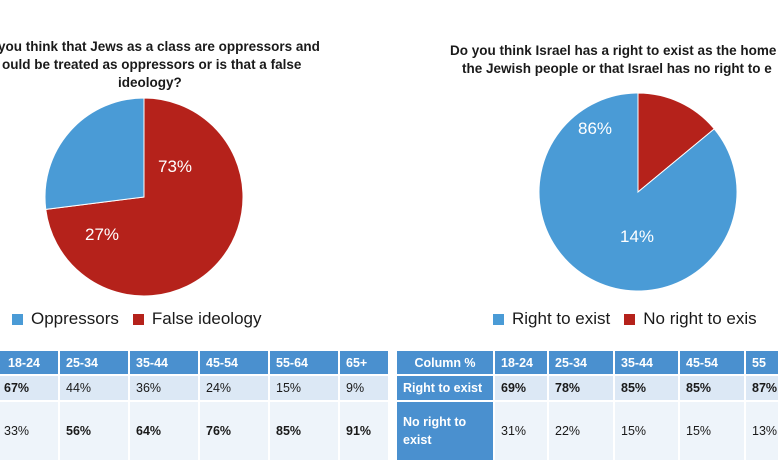  I want to click on legend-label-false-ideology: False ideology, so click(206, 318).